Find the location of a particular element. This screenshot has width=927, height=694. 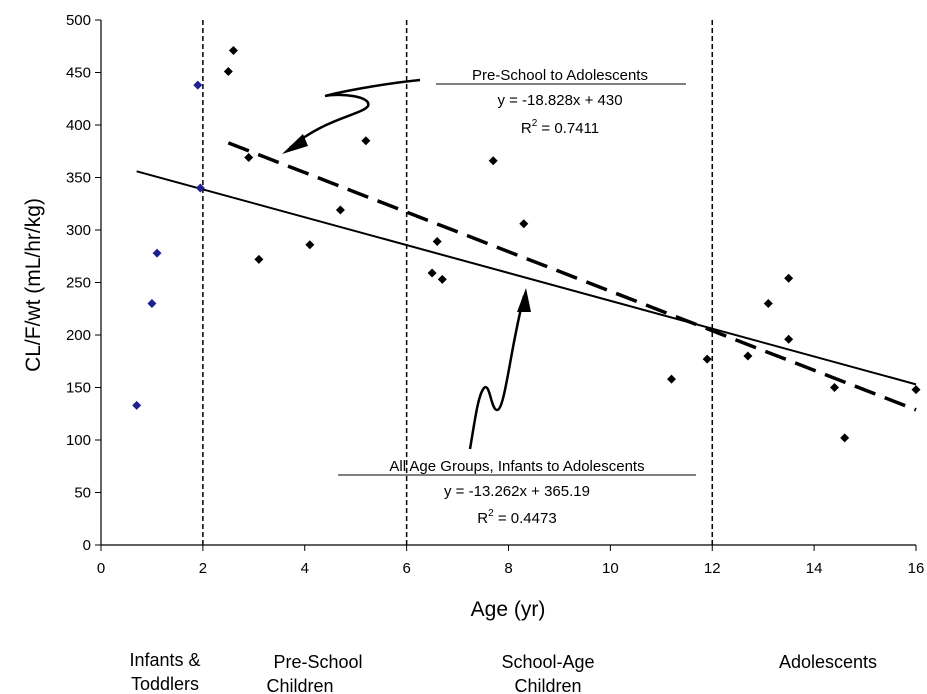

y-tick-label: 450 is located at coordinates (78, 73).